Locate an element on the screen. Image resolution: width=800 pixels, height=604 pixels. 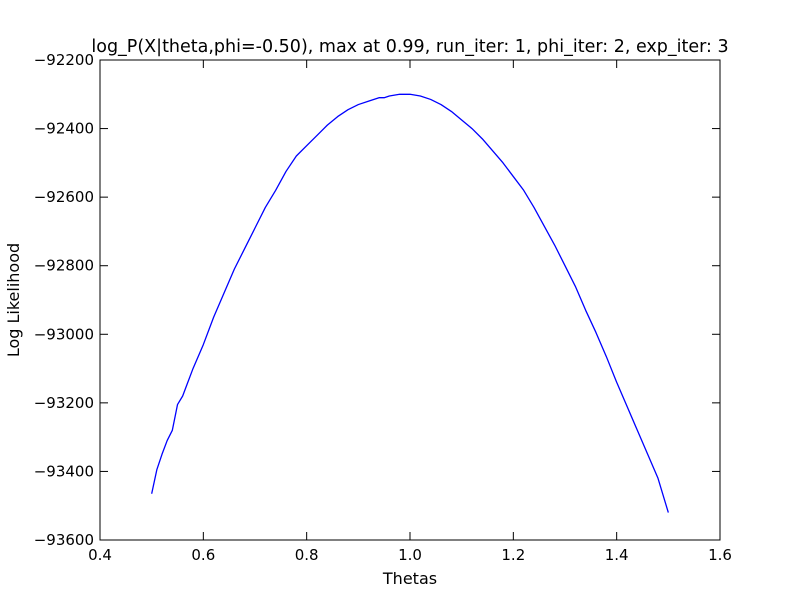
y-tick-label: −92600 is located at coordinates (64, 197).